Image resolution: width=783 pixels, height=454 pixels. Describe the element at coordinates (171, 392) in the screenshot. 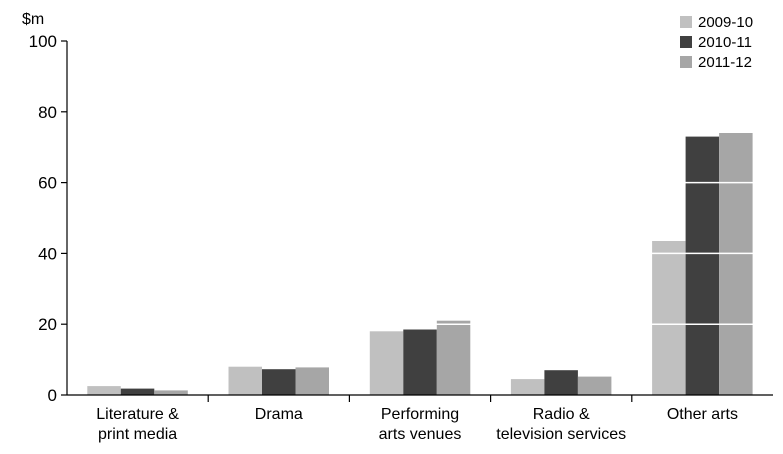

I see `bar-2011-12-cat0` at that location.